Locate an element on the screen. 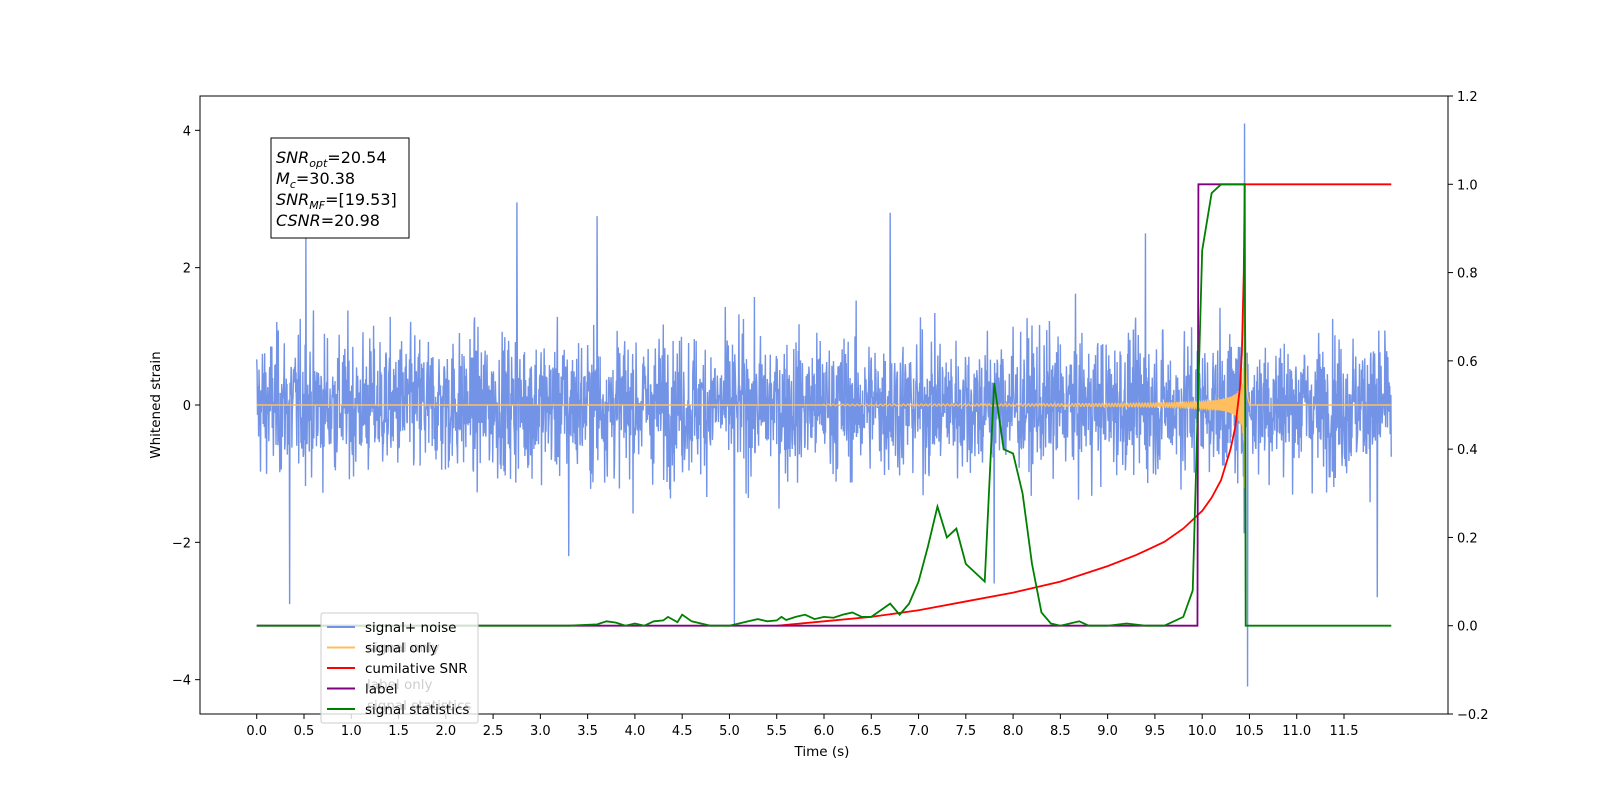 The height and width of the screenshot is (800, 1600). legend-label: cumilative SNR is located at coordinates (416, 669).